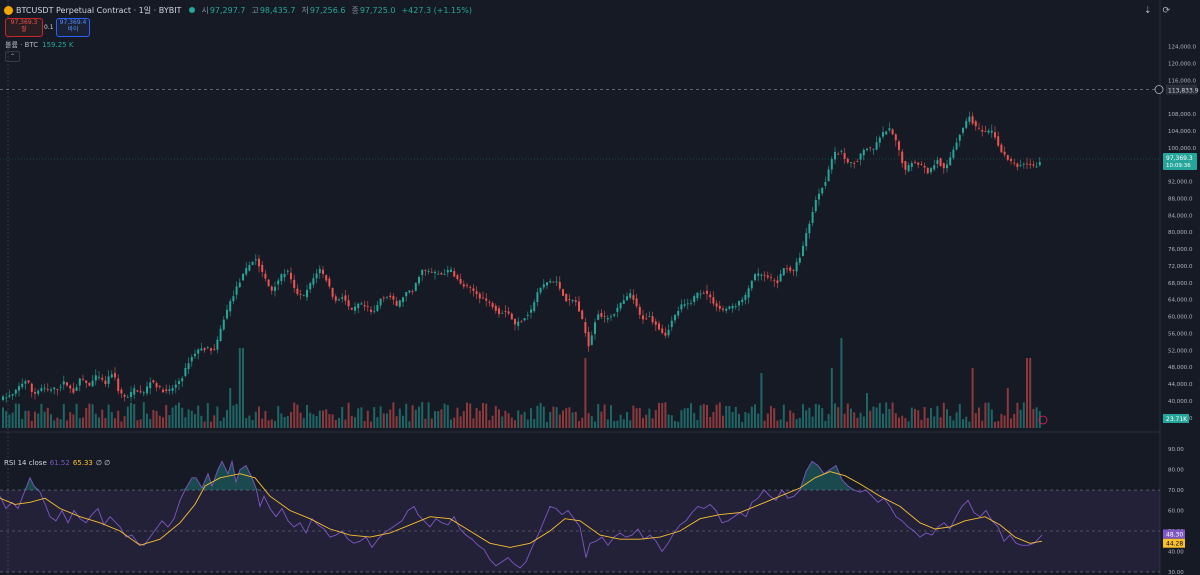 The height and width of the screenshot is (575, 1200). Describe the element at coordinates (327, 10) in the screenshot. I see `low-value: 97,256.6` at that location.